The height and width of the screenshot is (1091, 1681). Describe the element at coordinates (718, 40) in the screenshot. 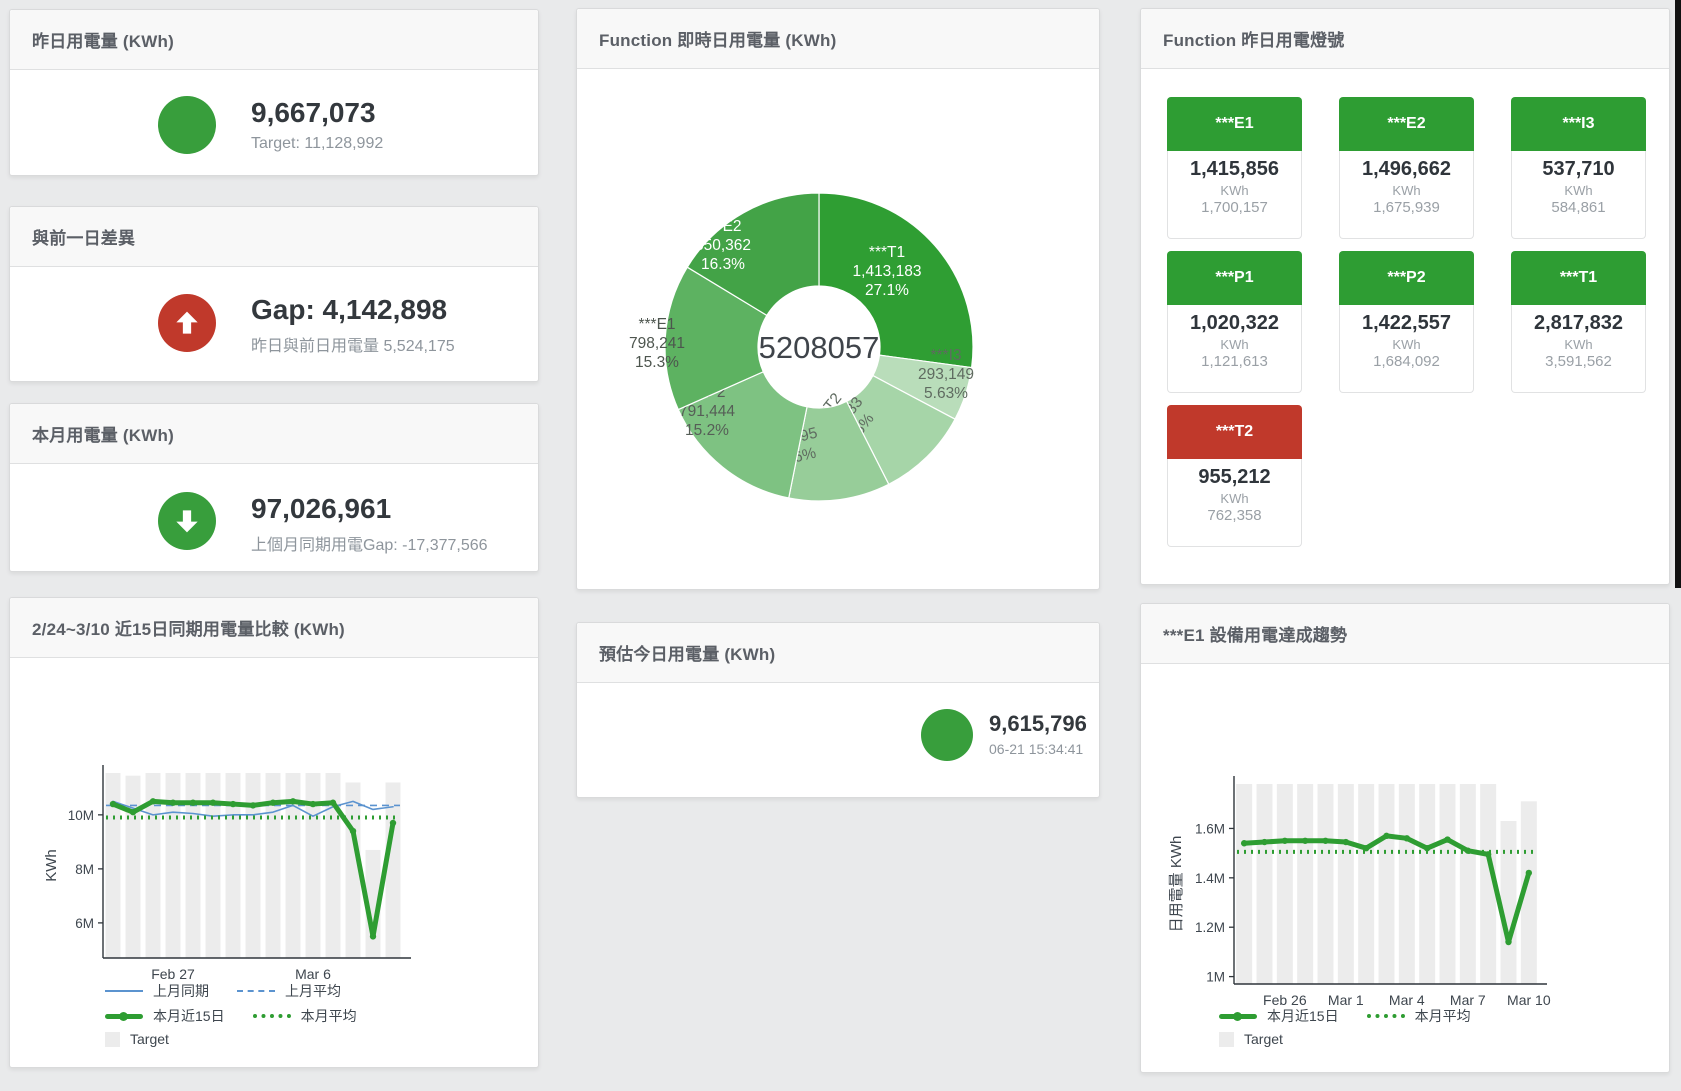

I see `panel-title: Function 即時日用電量 (KWh)` at that location.